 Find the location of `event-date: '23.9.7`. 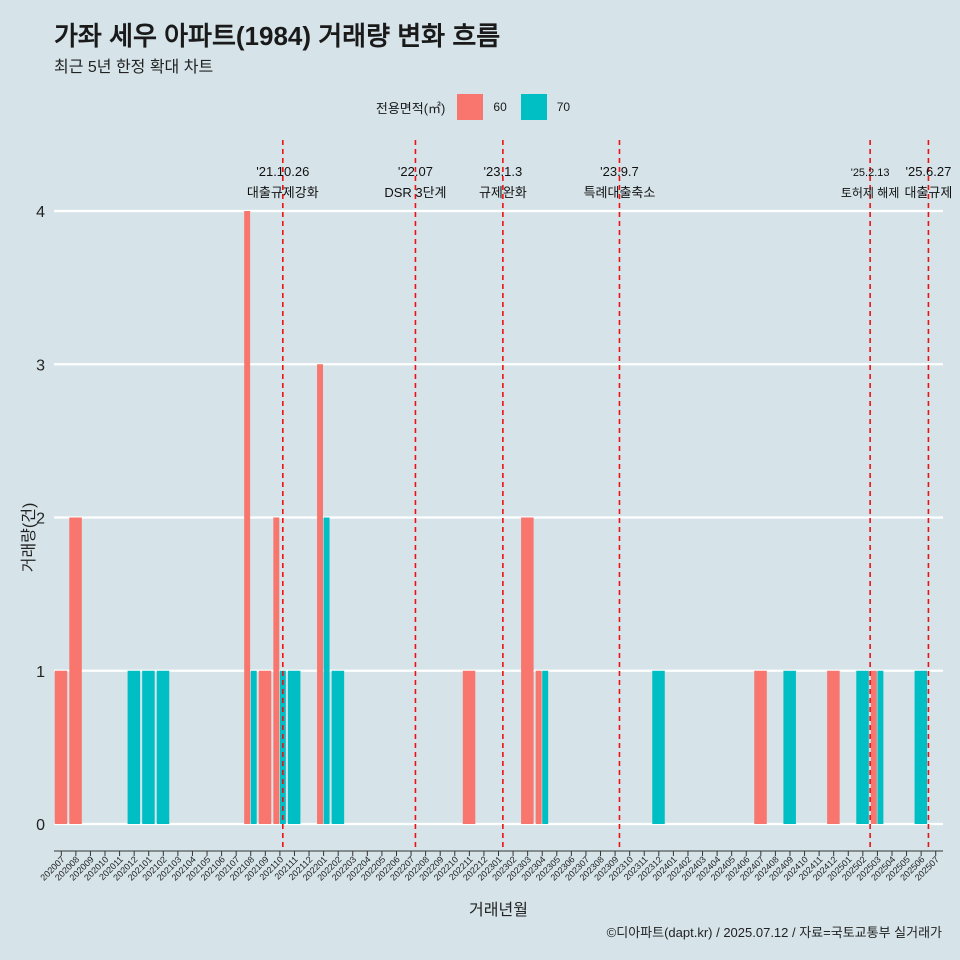

event-date: '23.9.7 is located at coordinates (619, 171).